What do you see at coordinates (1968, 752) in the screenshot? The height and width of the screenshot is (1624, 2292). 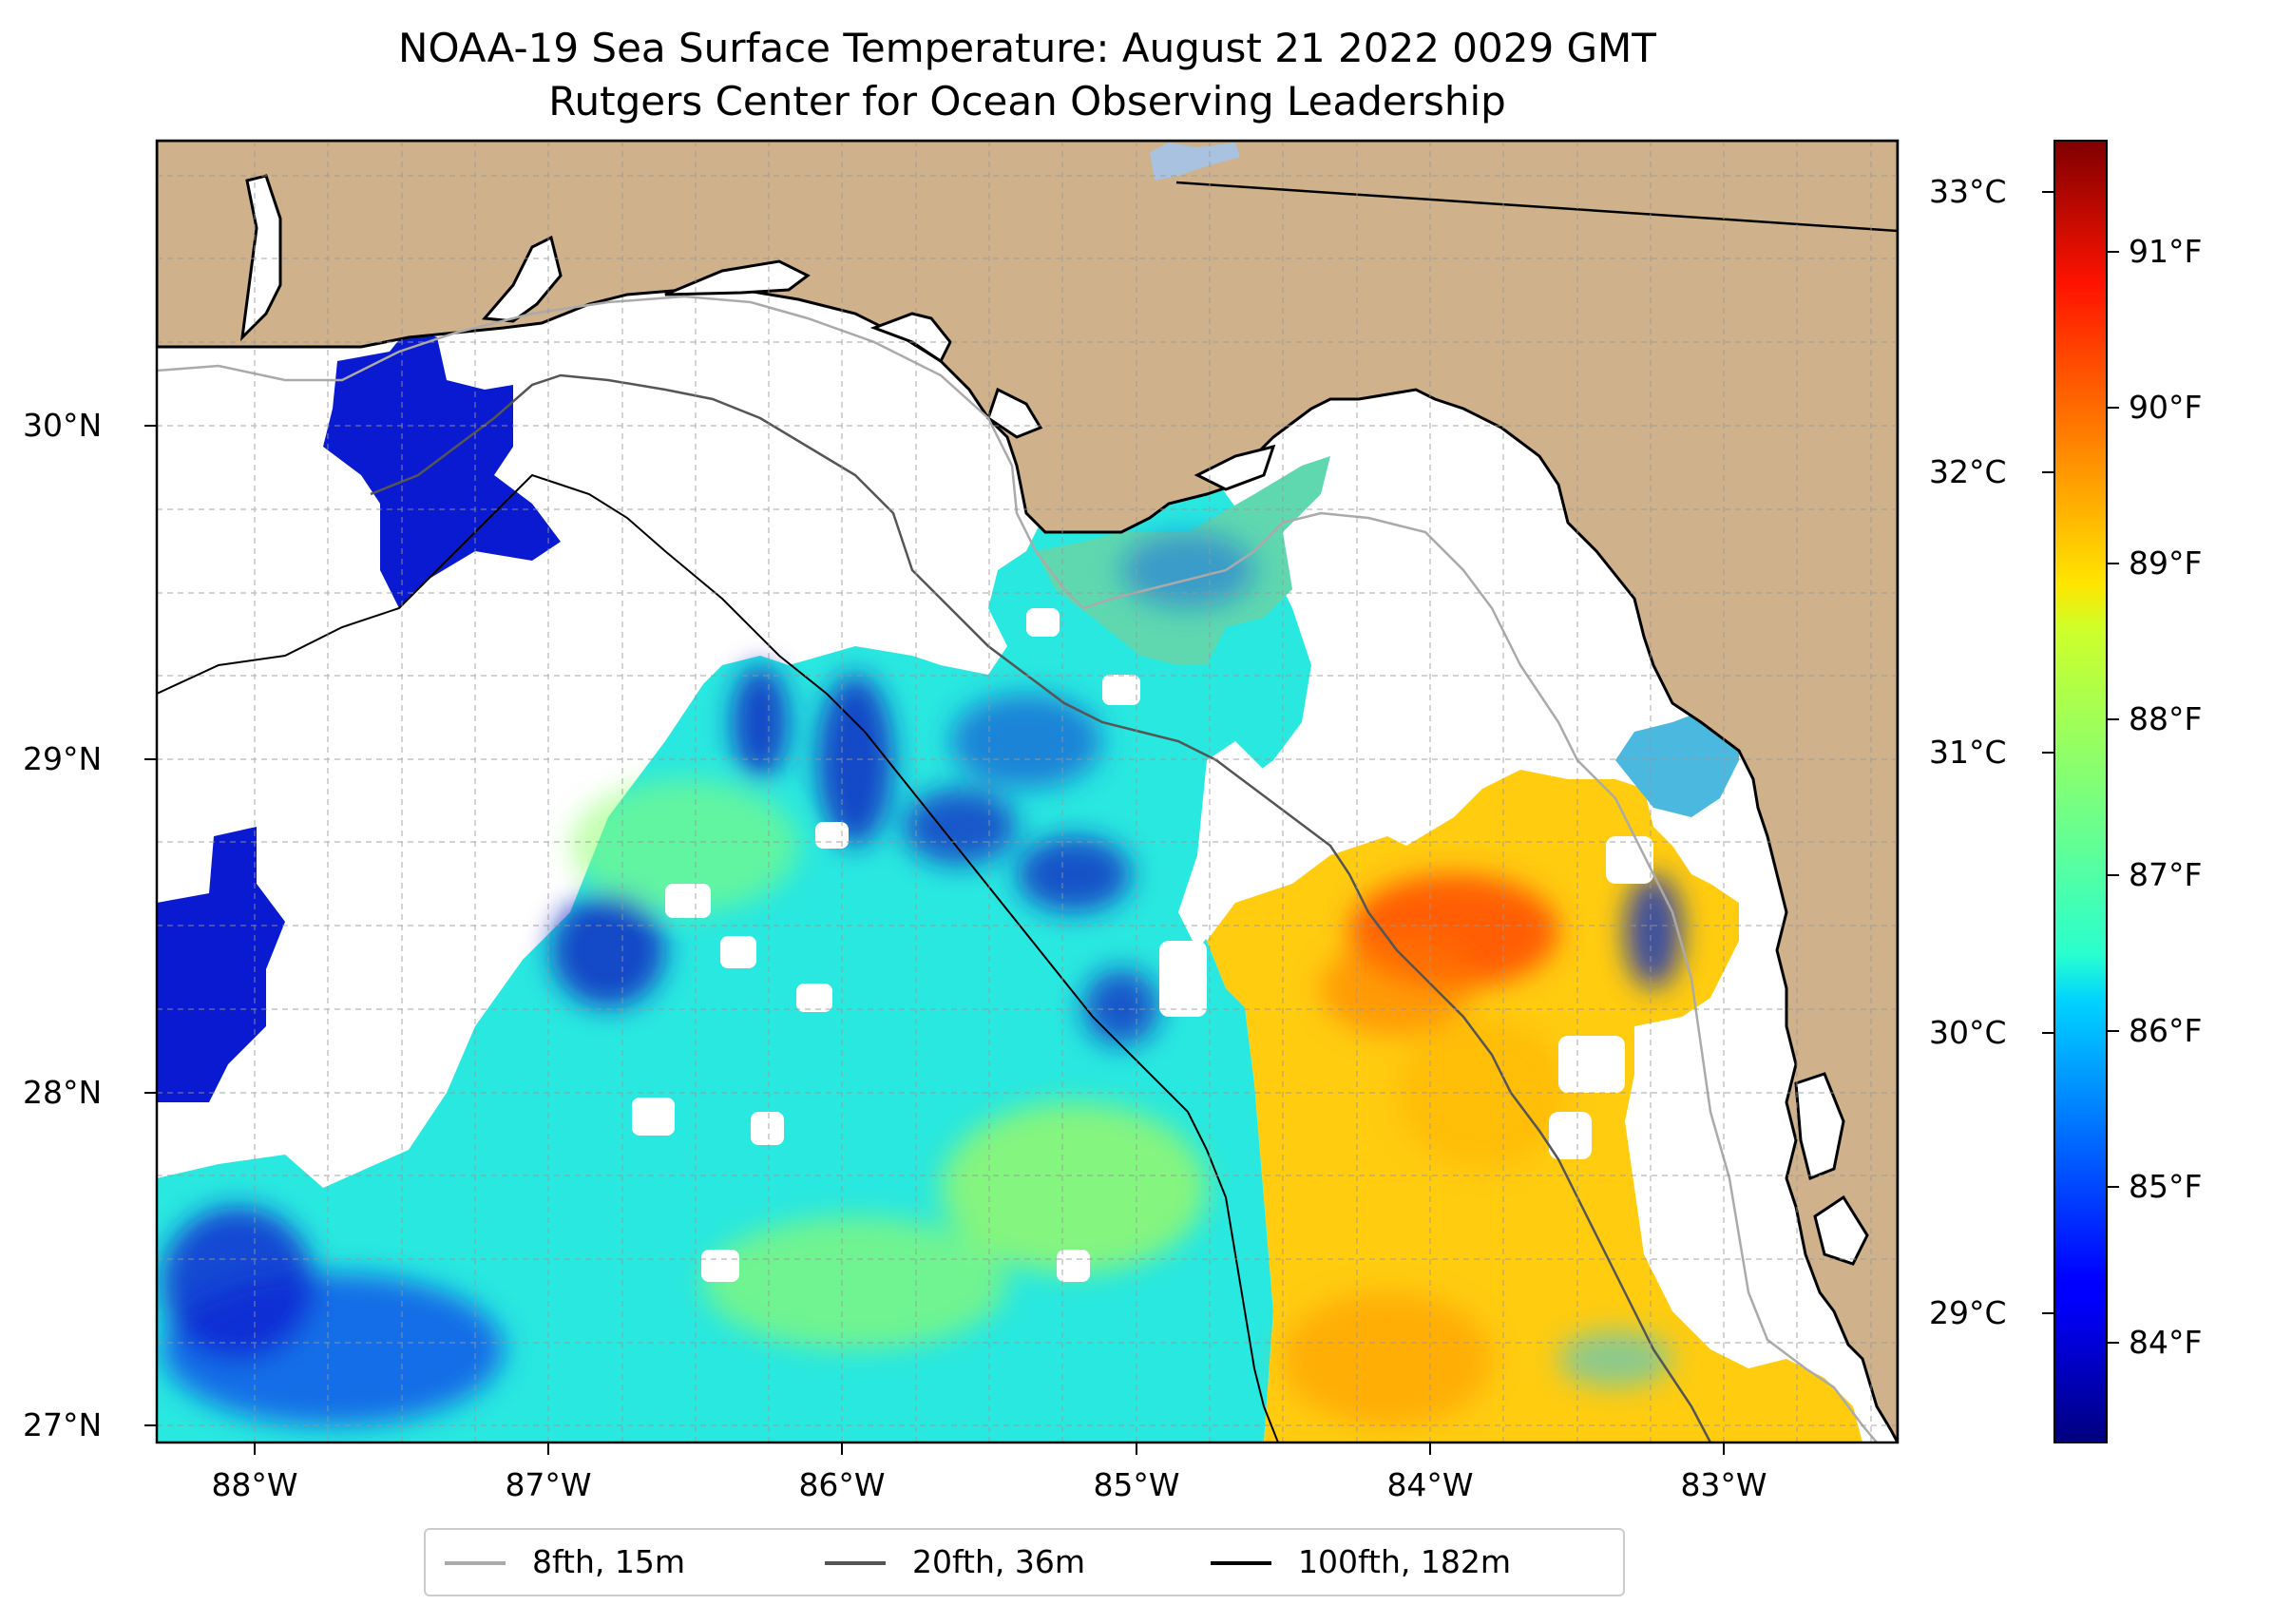 I see `colorbar-label-31c: 31°C` at bounding box center [1968, 752].